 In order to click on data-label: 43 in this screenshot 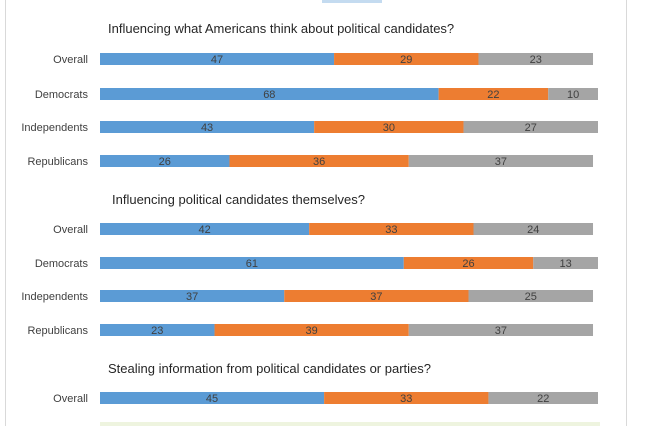, I will do `click(207, 128)`.